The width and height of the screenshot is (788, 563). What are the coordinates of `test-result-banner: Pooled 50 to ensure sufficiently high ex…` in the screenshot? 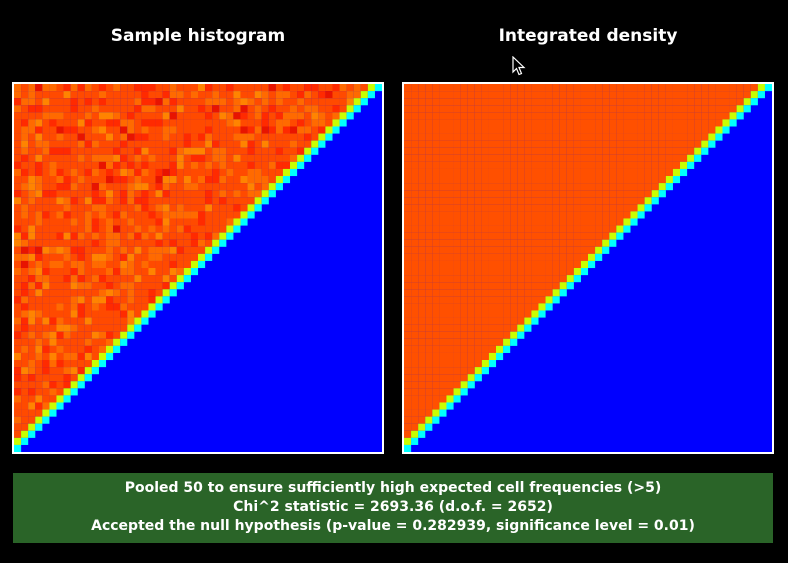 It's located at (393, 508).